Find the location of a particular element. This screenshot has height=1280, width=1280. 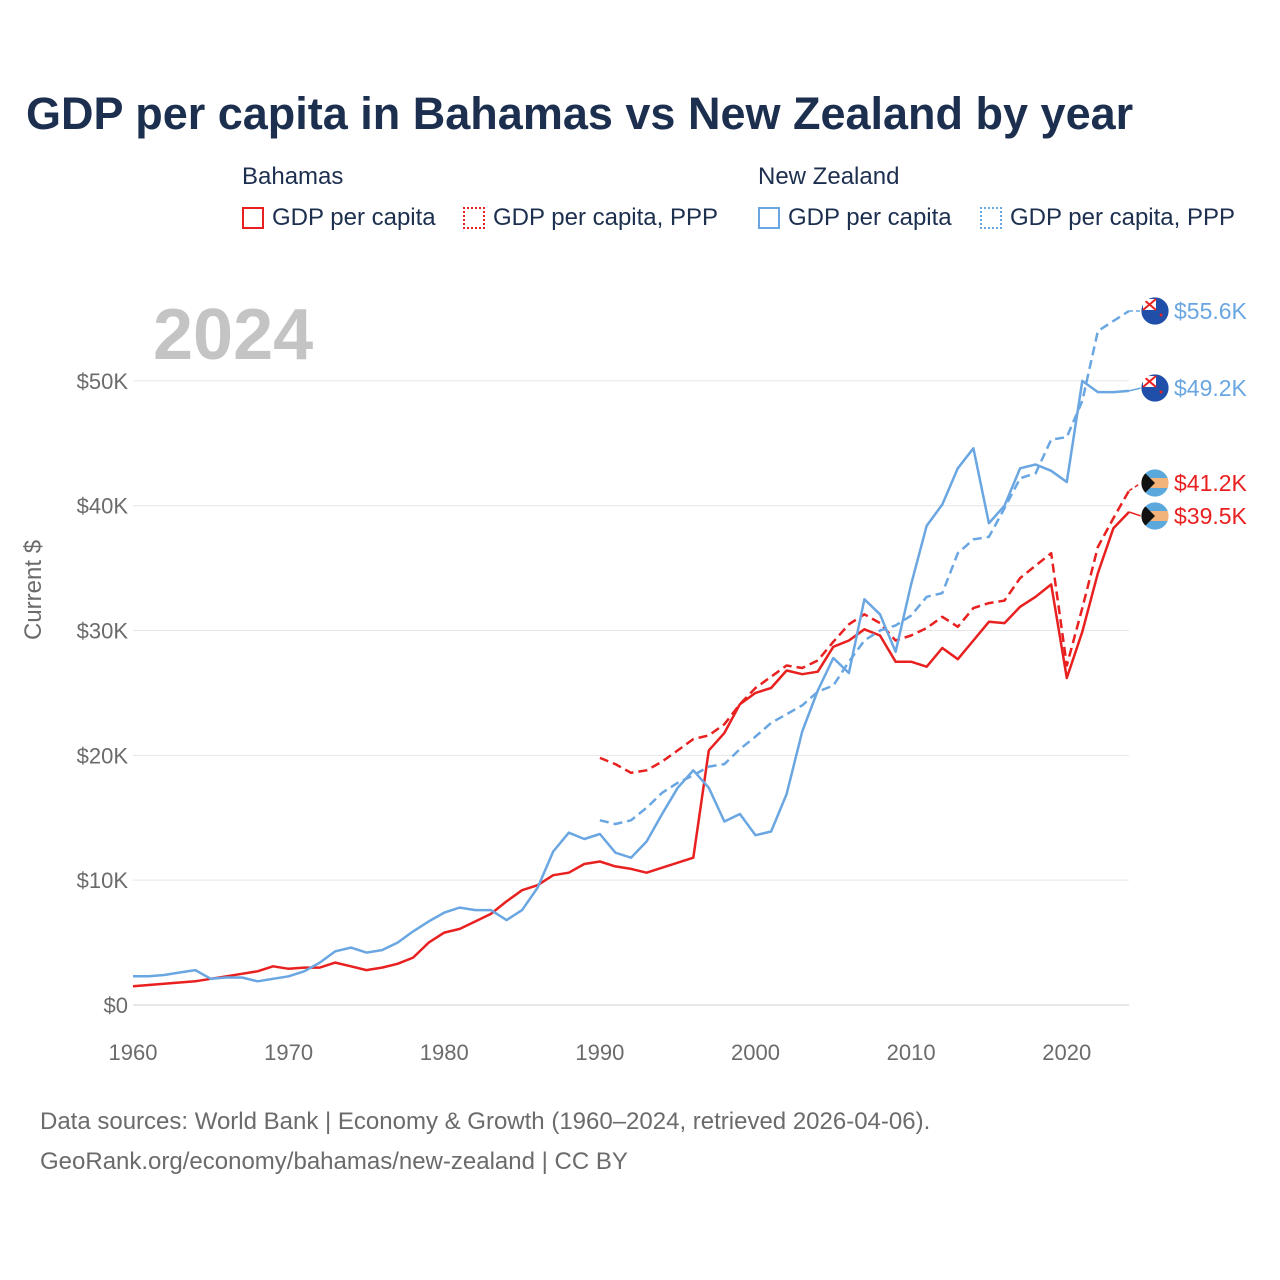

y-tick-label: $30K is located at coordinates (103, 631).